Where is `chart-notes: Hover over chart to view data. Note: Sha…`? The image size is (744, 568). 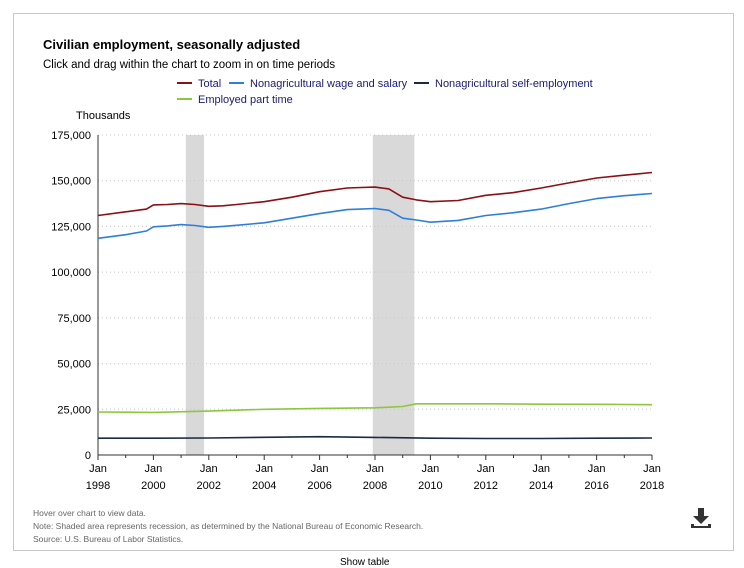 chart-notes: Hover over chart to view data. Note: Sha… is located at coordinates (228, 526).